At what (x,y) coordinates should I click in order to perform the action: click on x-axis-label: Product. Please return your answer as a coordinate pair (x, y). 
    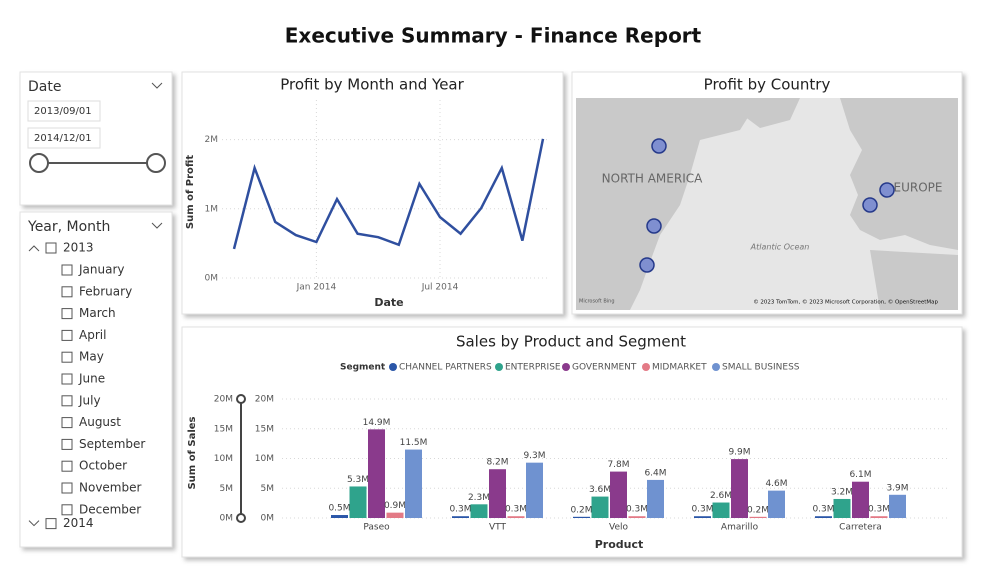
    Looking at the image, I should click on (619, 544).